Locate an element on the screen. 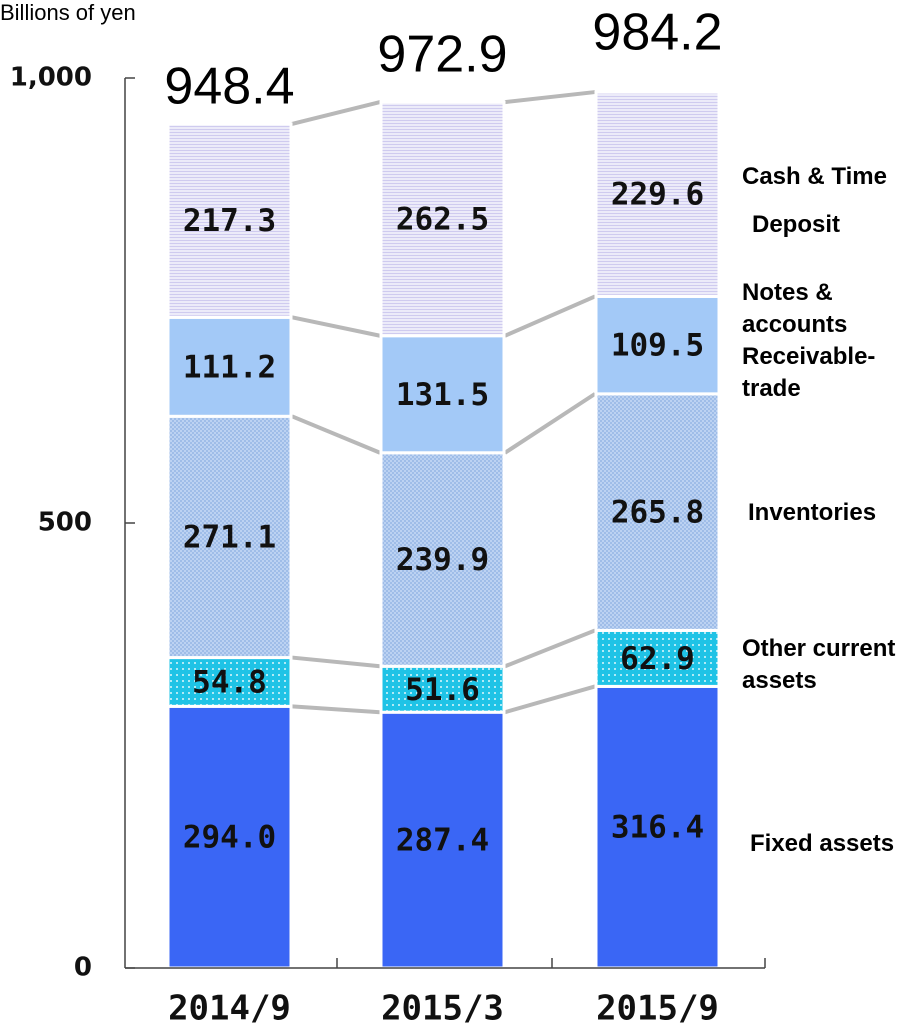 This screenshot has width=913, height=1032. total-label: 948.4 is located at coordinates (229, 87).